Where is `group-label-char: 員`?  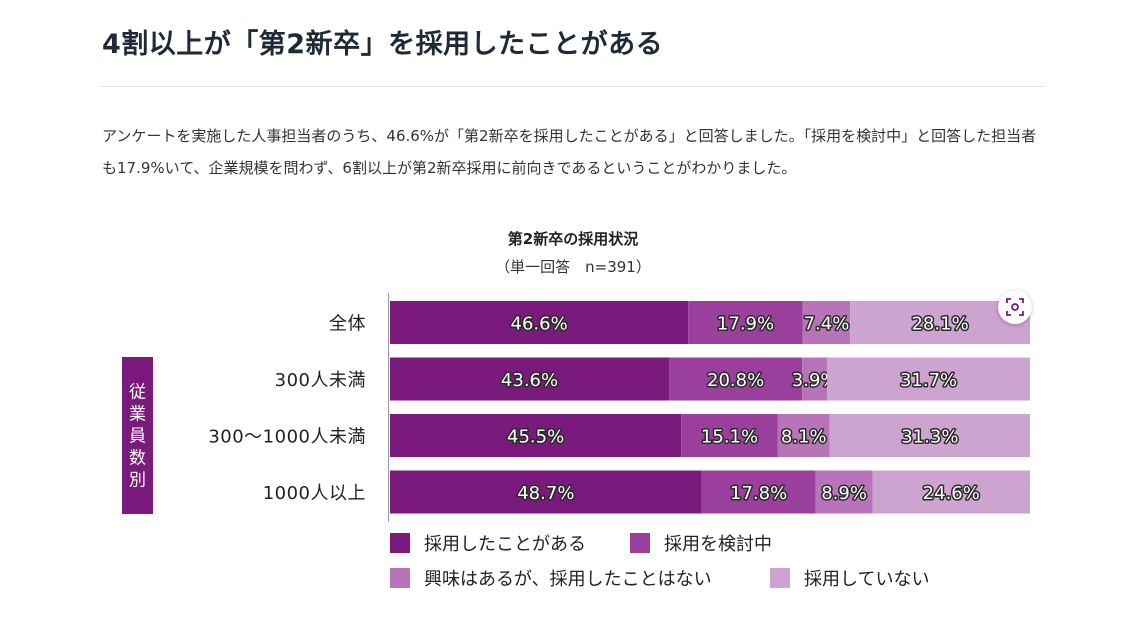 group-label-char: 員 is located at coordinates (137, 437).